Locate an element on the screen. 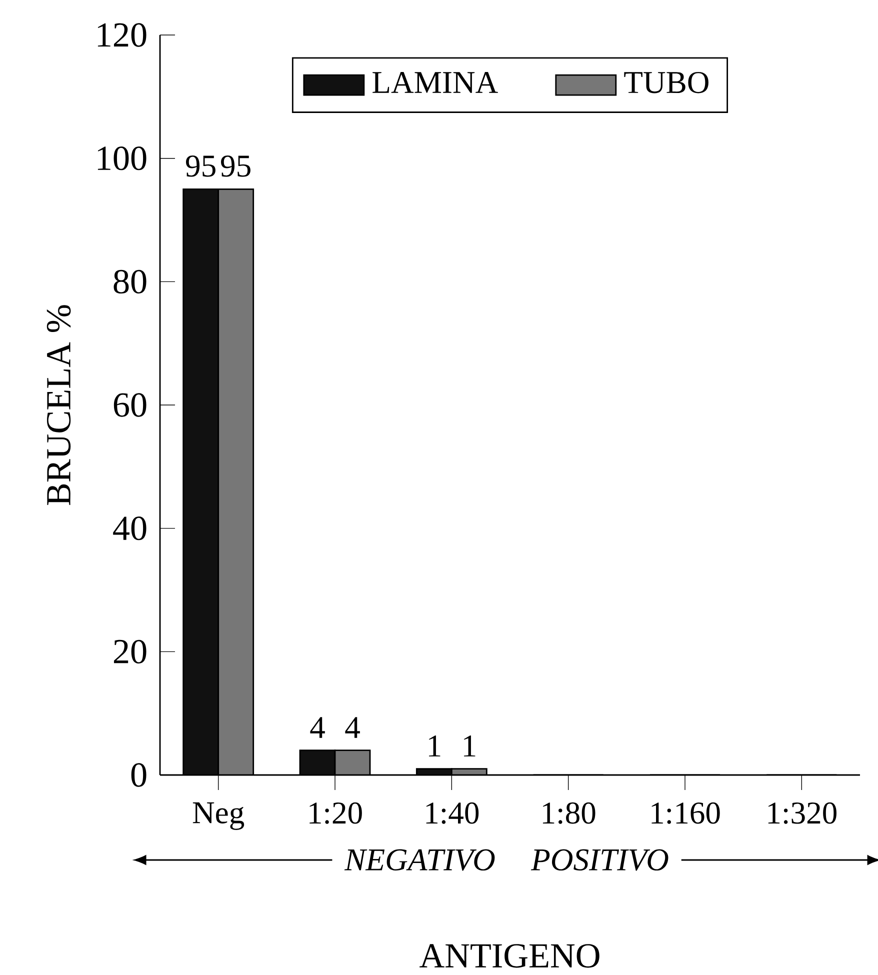 Image resolution: width=878 pixels, height=975 pixels. x-tick-label: 1:80 is located at coordinates (569, 813).